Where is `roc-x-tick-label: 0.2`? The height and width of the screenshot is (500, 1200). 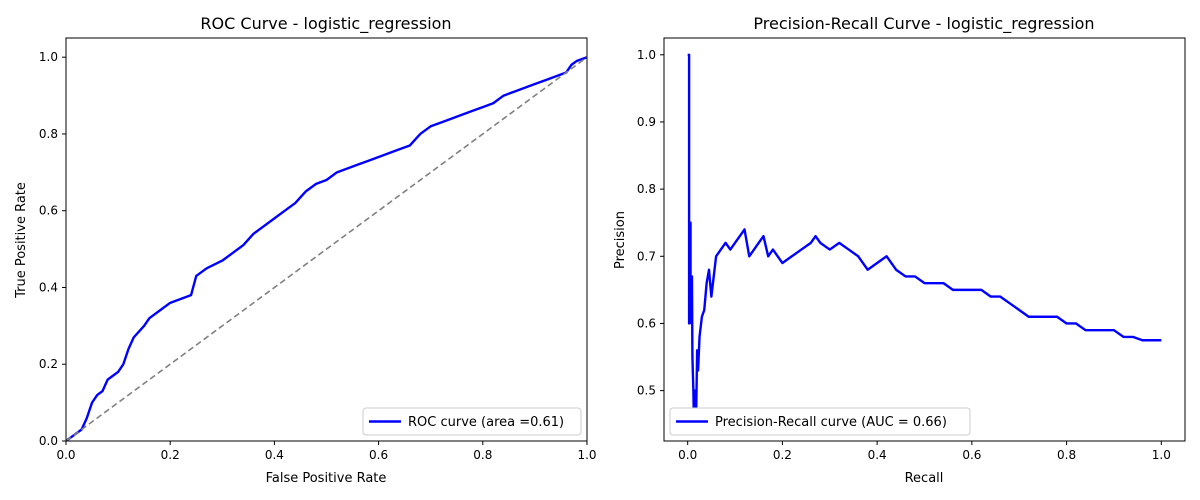
roc-x-tick-label: 0.2 is located at coordinates (170, 455).